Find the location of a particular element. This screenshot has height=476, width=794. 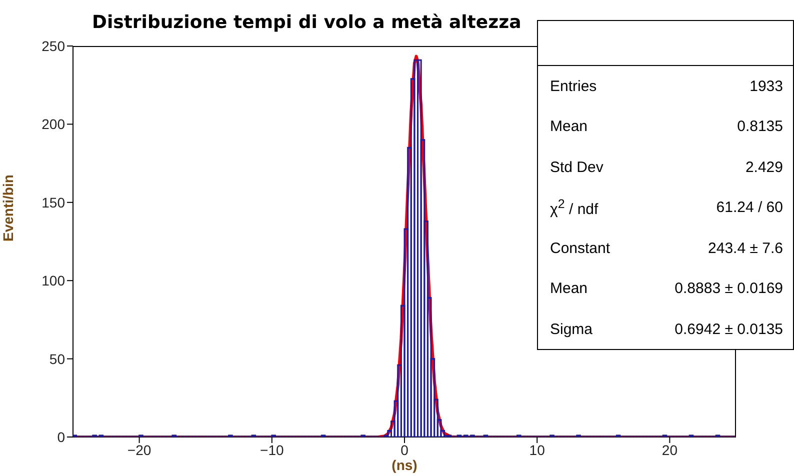

annotation: 0.6942 ± 0.0135 is located at coordinates (728, 329).